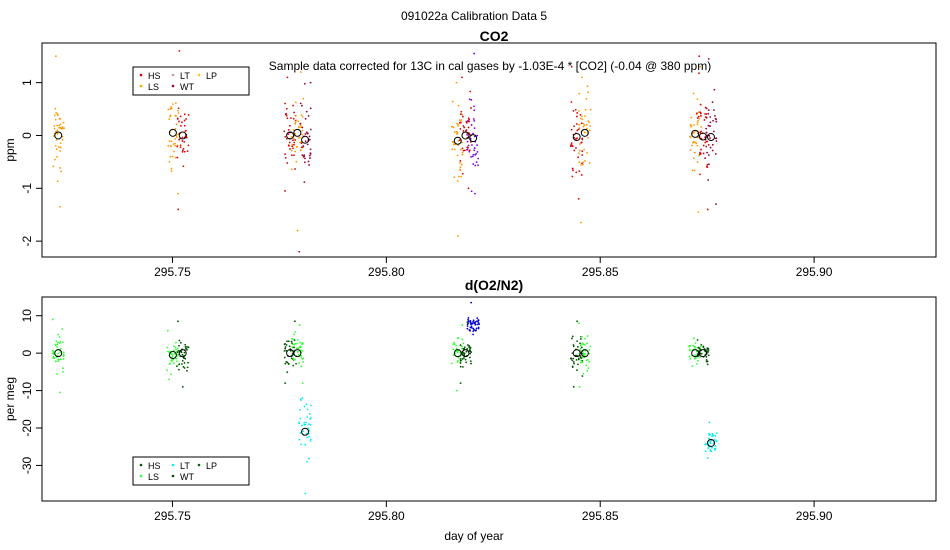 This screenshot has height=550, width=950. Describe the element at coordinates (172, 516) in the screenshot. I see `x-tick-label: 295.75` at that location.